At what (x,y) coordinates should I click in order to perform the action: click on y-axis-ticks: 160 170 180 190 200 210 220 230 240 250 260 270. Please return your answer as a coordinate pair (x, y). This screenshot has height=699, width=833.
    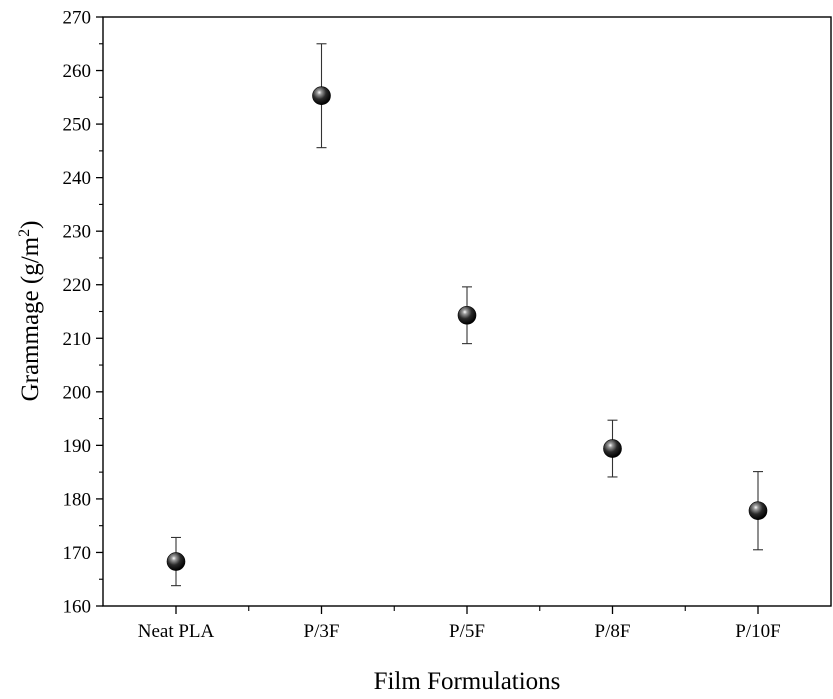
    Looking at the image, I should click on (83, 313).